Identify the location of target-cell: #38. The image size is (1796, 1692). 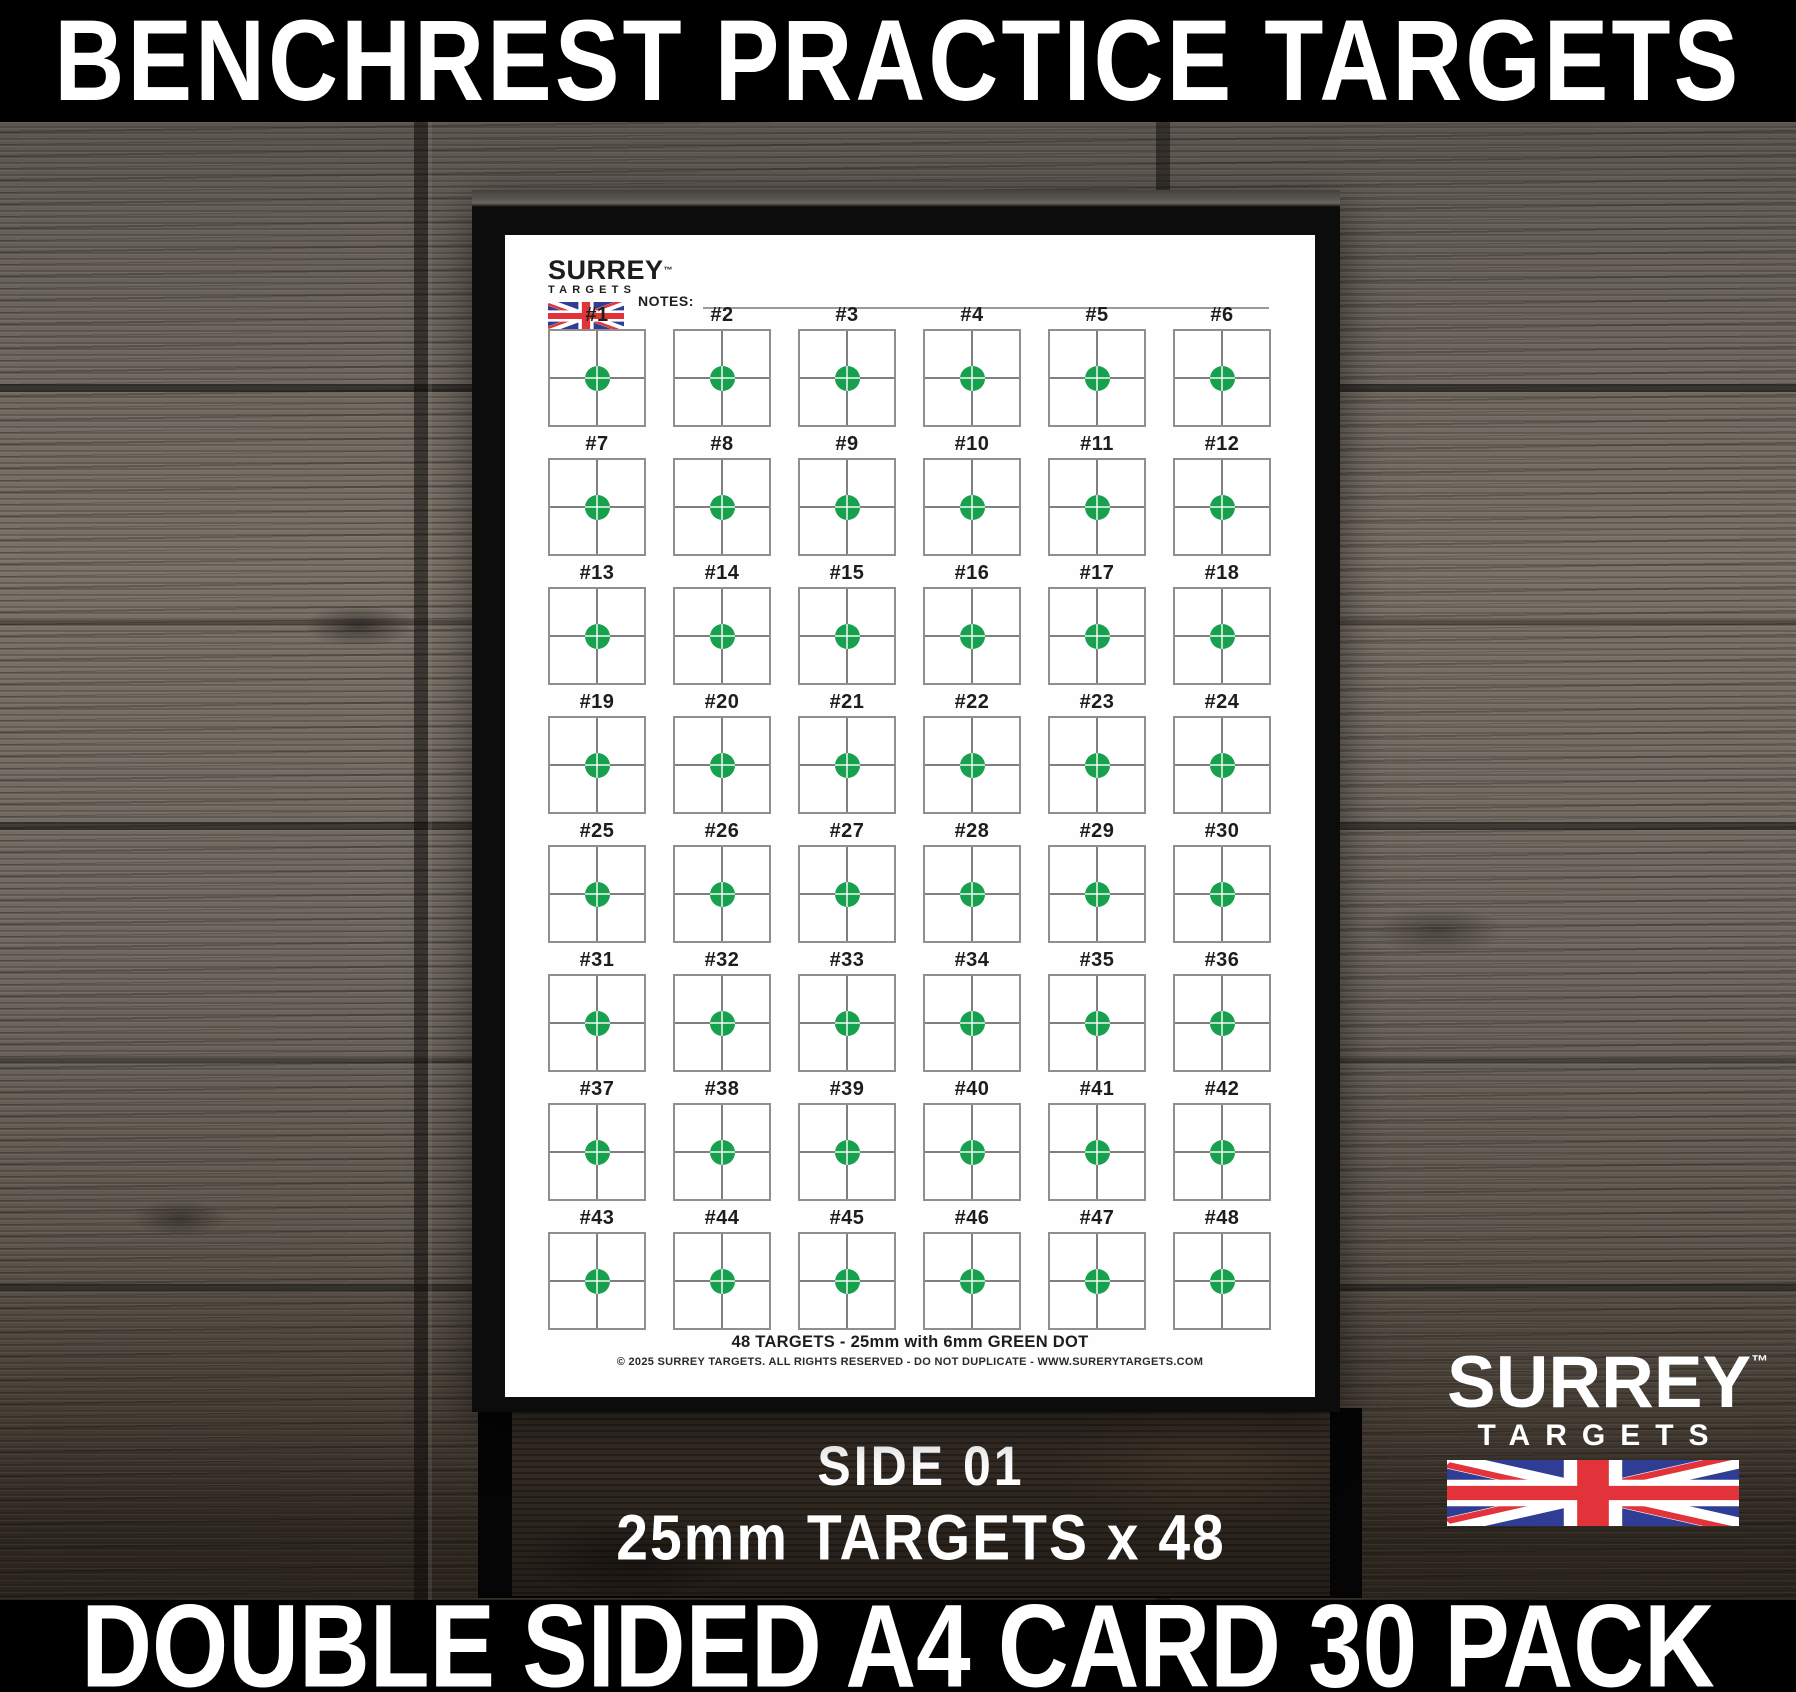
(722, 1139).